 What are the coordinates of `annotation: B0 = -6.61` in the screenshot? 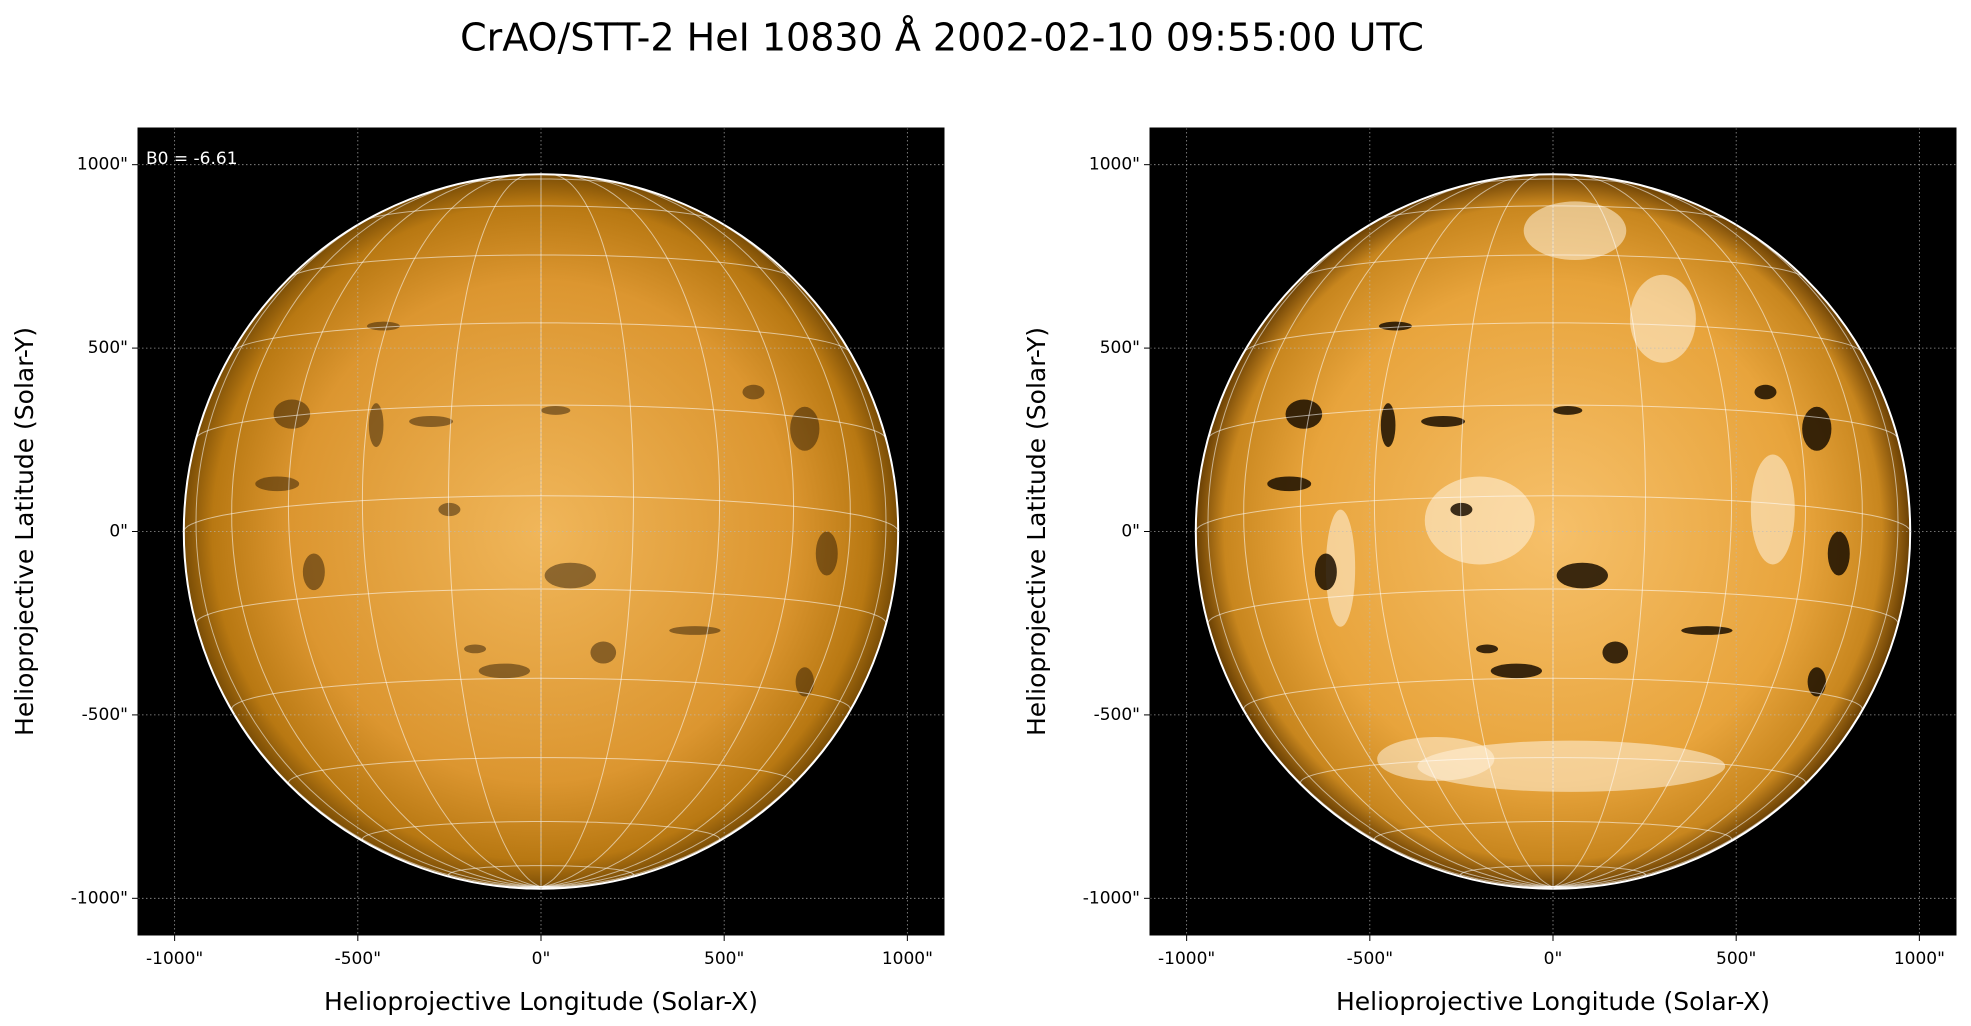 It's located at (192, 159).